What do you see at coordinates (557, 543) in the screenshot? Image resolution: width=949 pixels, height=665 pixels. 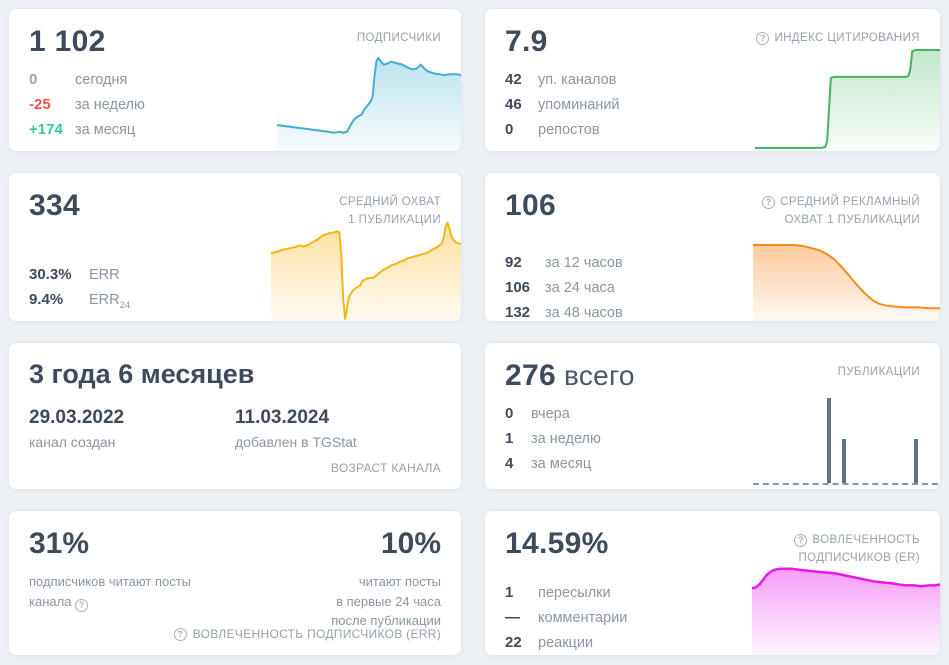 I see `er-value: 14.59%` at bounding box center [557, 543].